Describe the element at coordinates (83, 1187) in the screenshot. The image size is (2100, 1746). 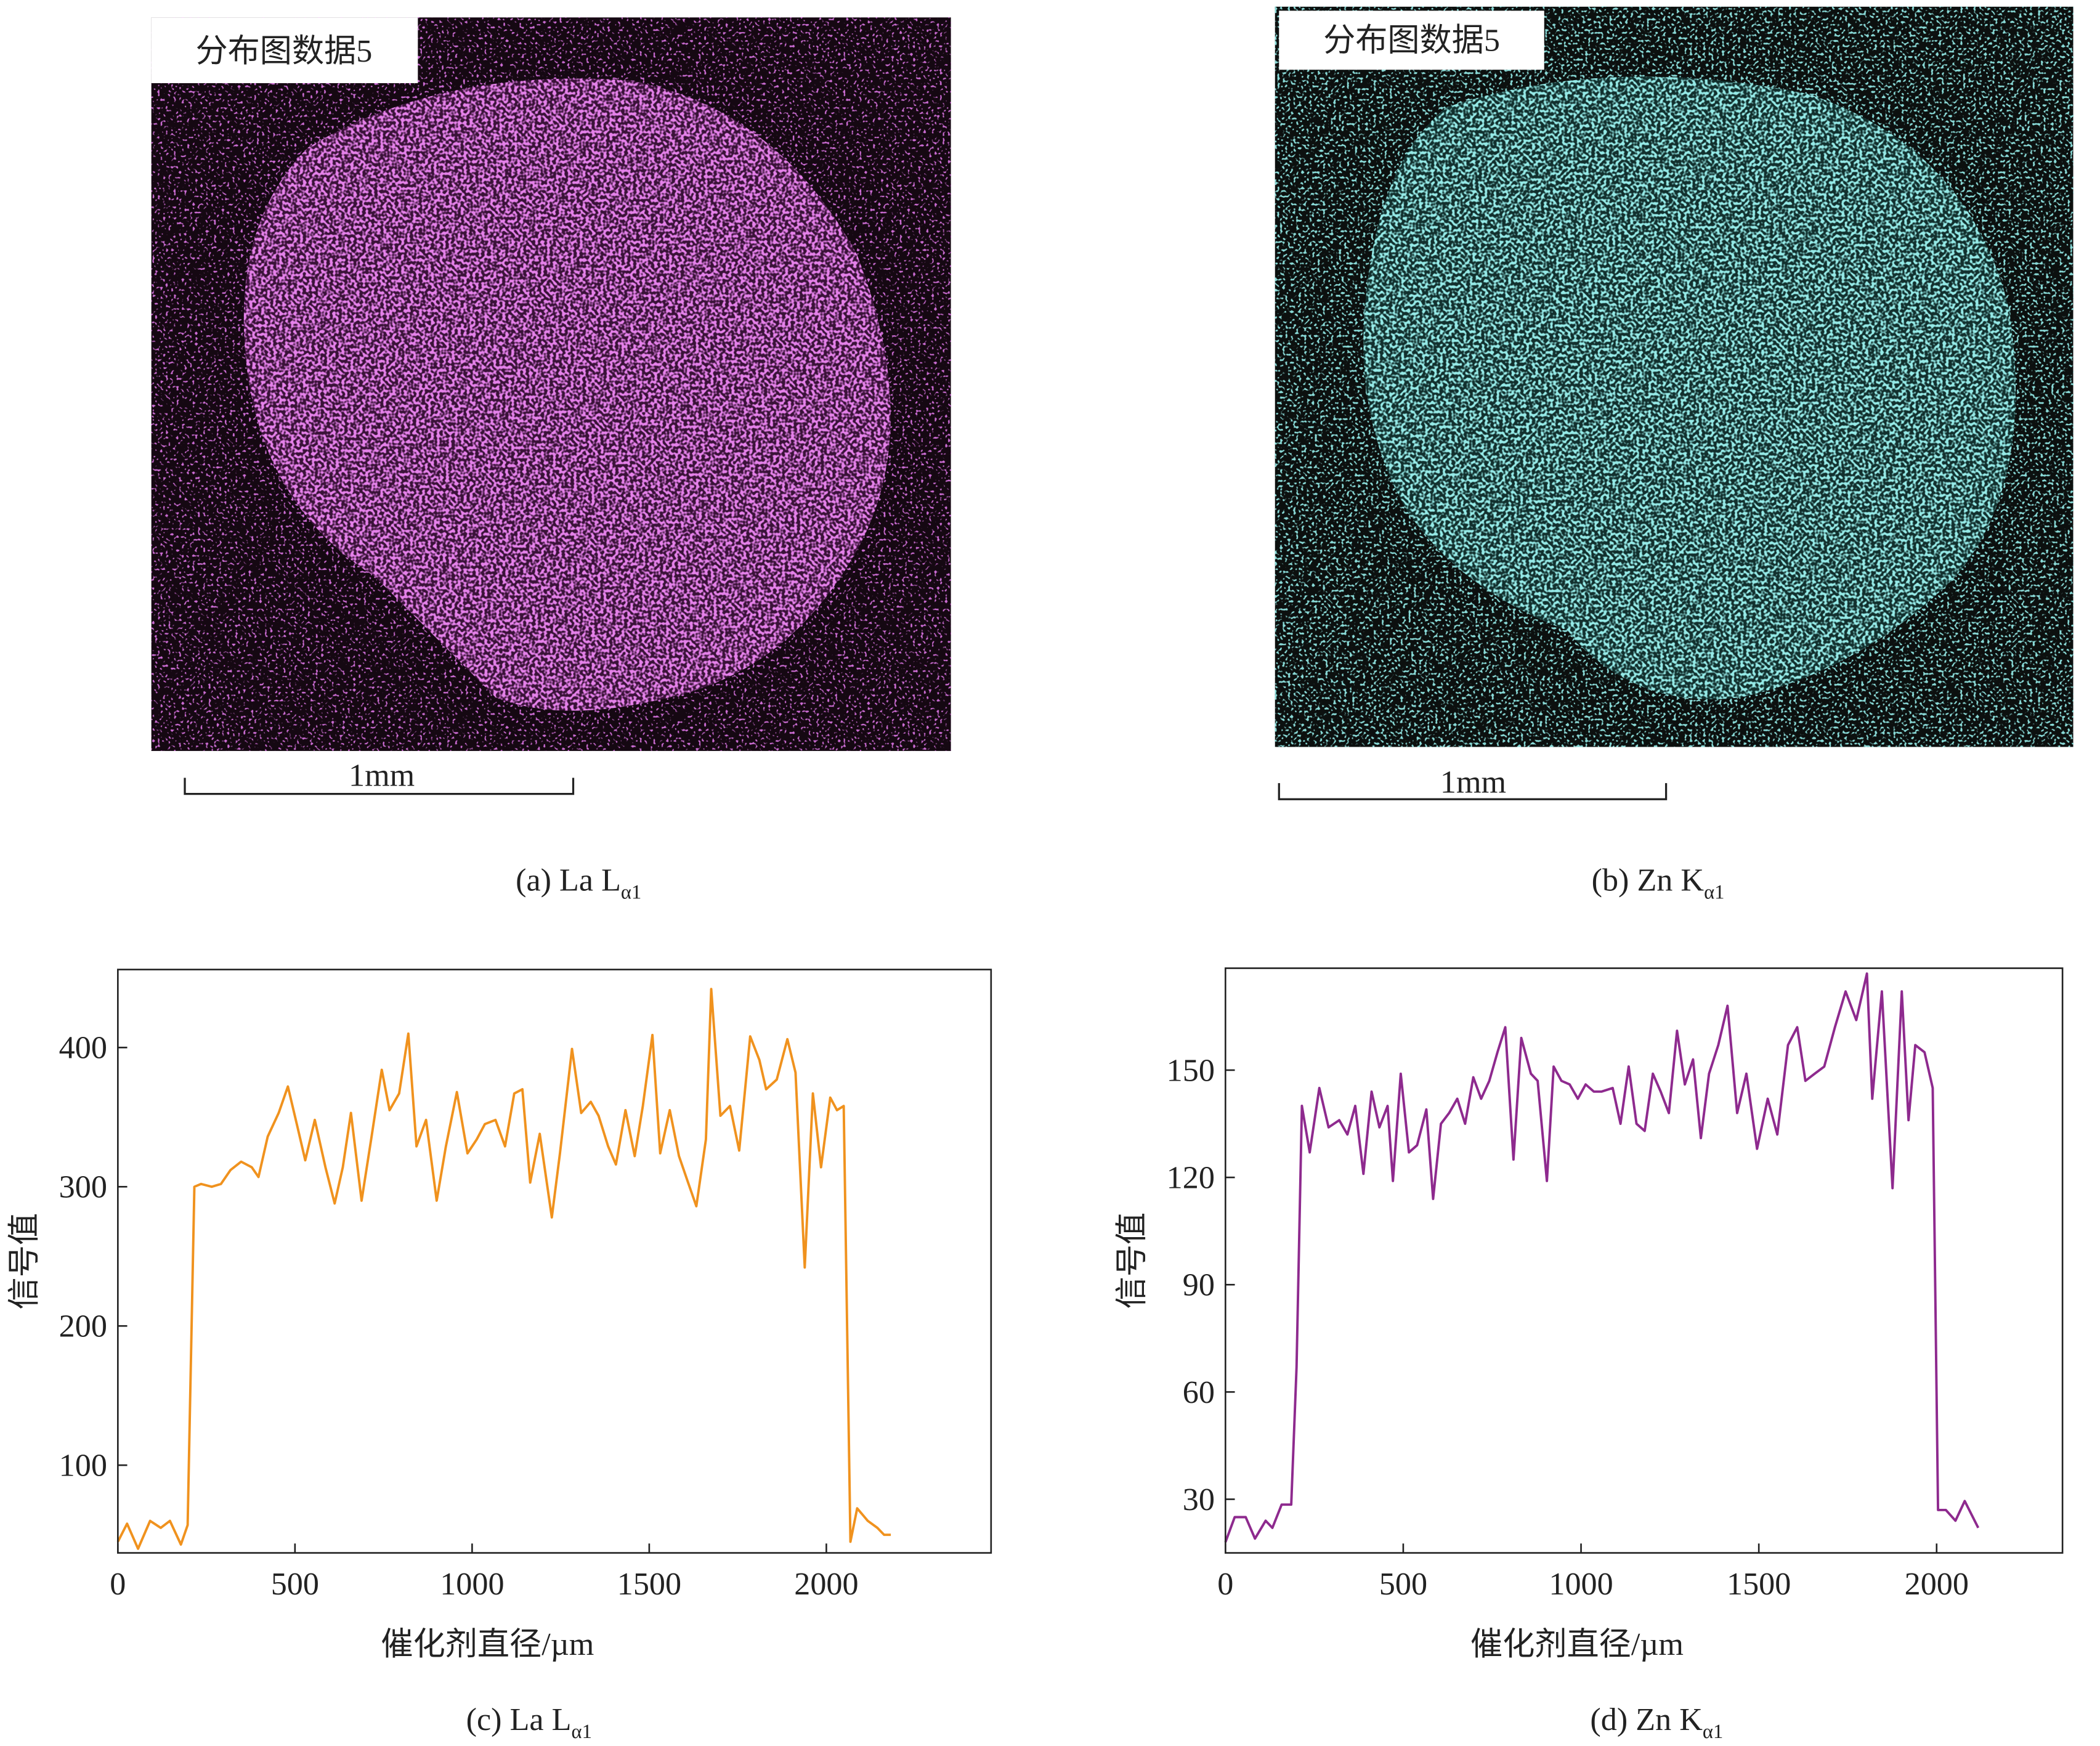
I see `y-tick-label: 300` at that location.